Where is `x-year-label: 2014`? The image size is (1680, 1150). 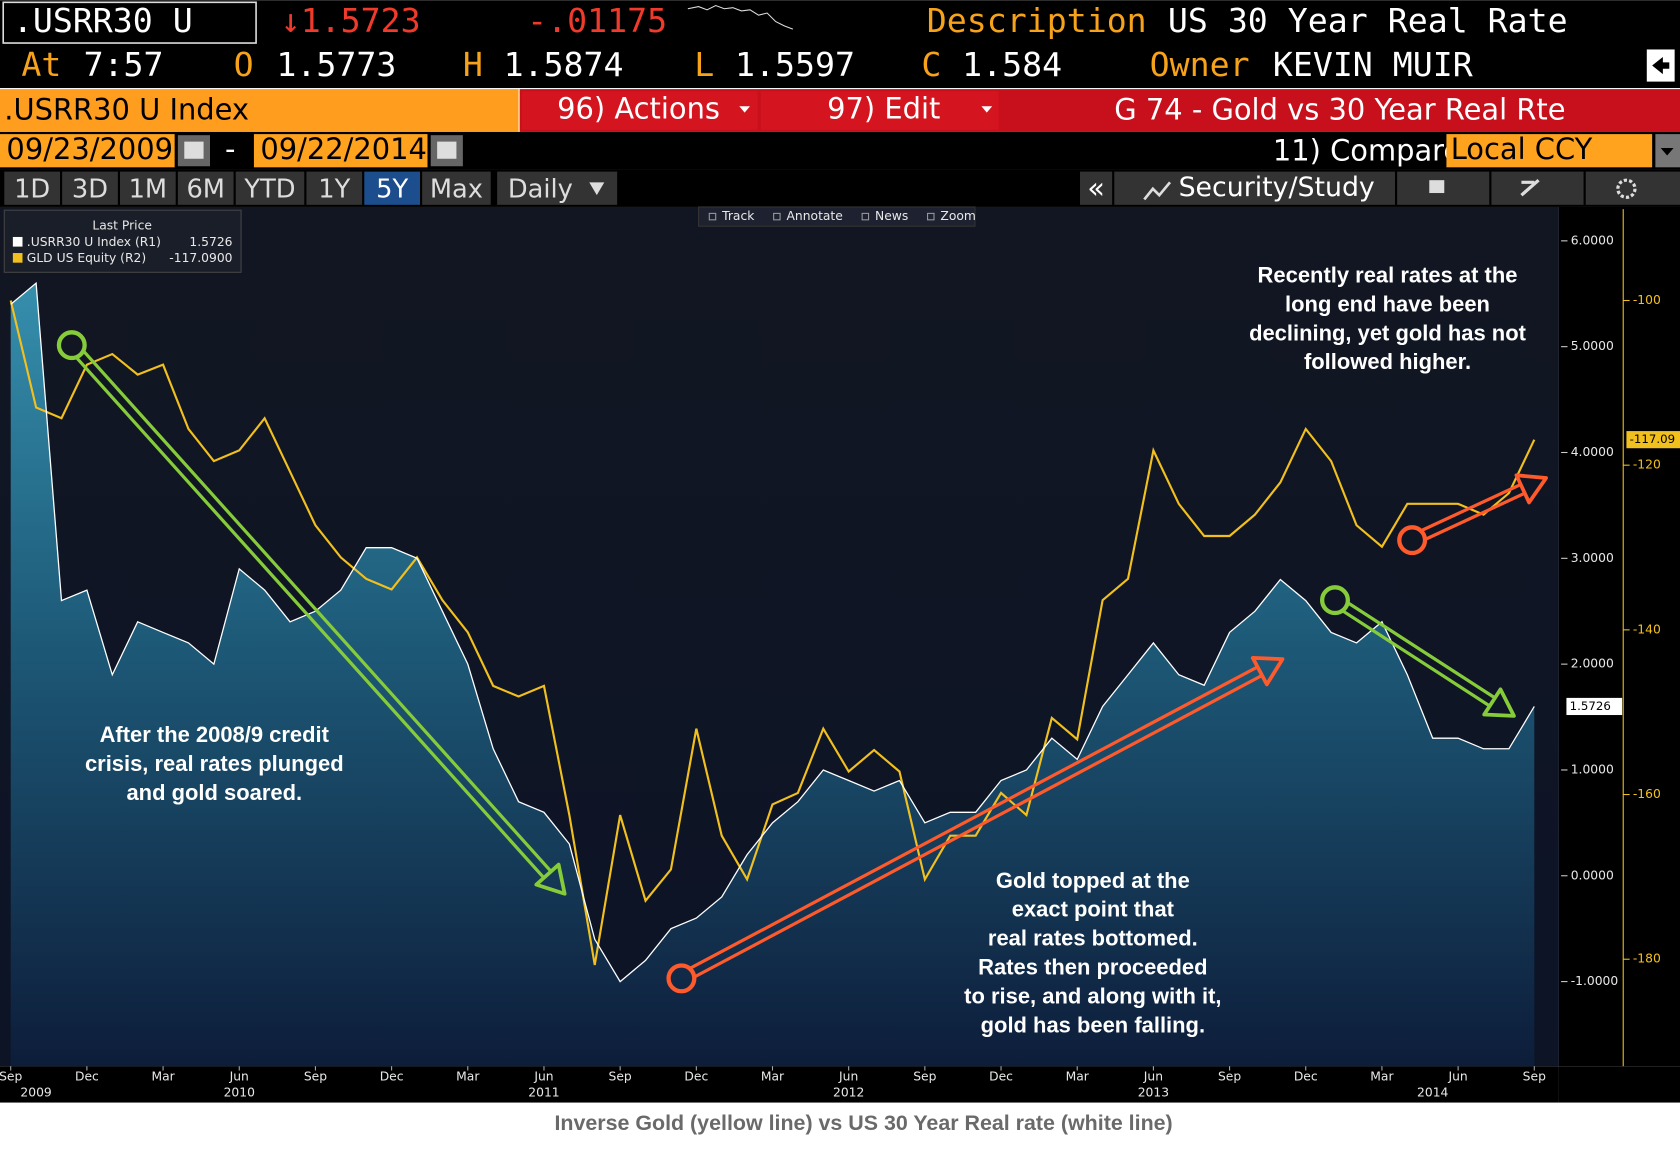
x-year-label: 2014 is located at coordinates (1433, 1093).